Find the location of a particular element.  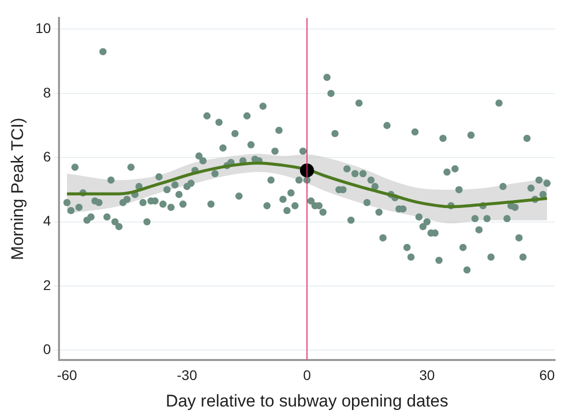

x-tick-label: 0 is located at coordinates (307, 375).